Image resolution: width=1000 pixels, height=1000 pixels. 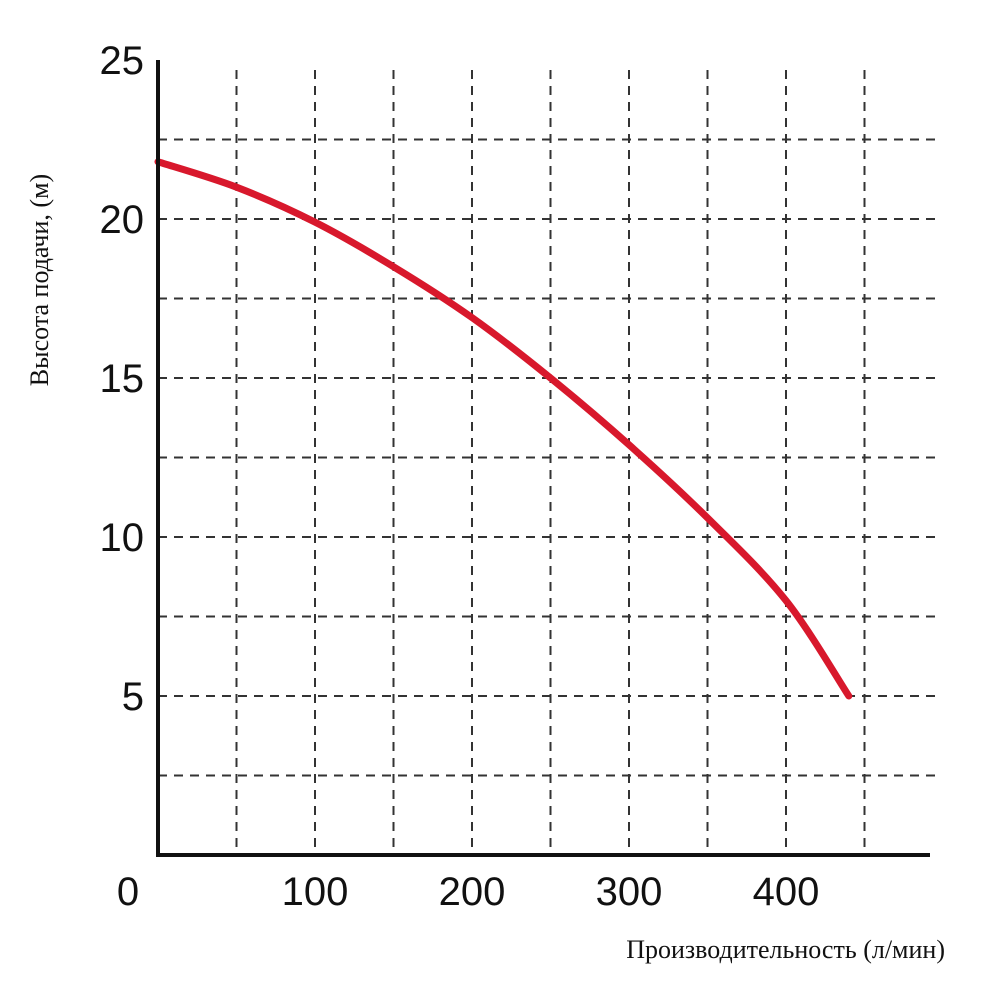 I want to click on y-axis-title: Высота подачи, (м), so click(x=39, y=280).